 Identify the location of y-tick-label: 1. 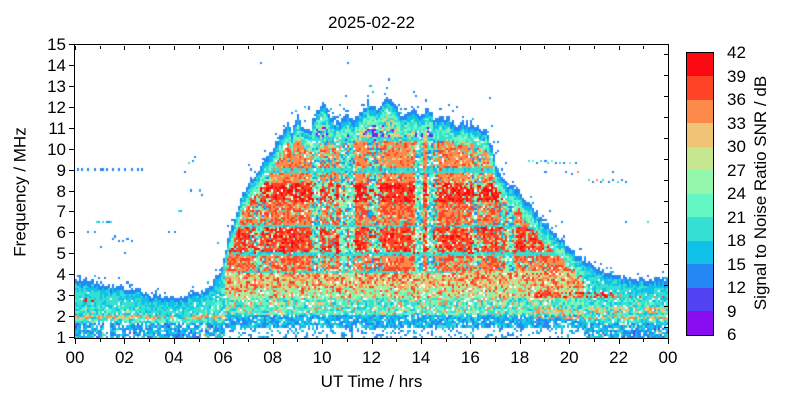
(61, 337).